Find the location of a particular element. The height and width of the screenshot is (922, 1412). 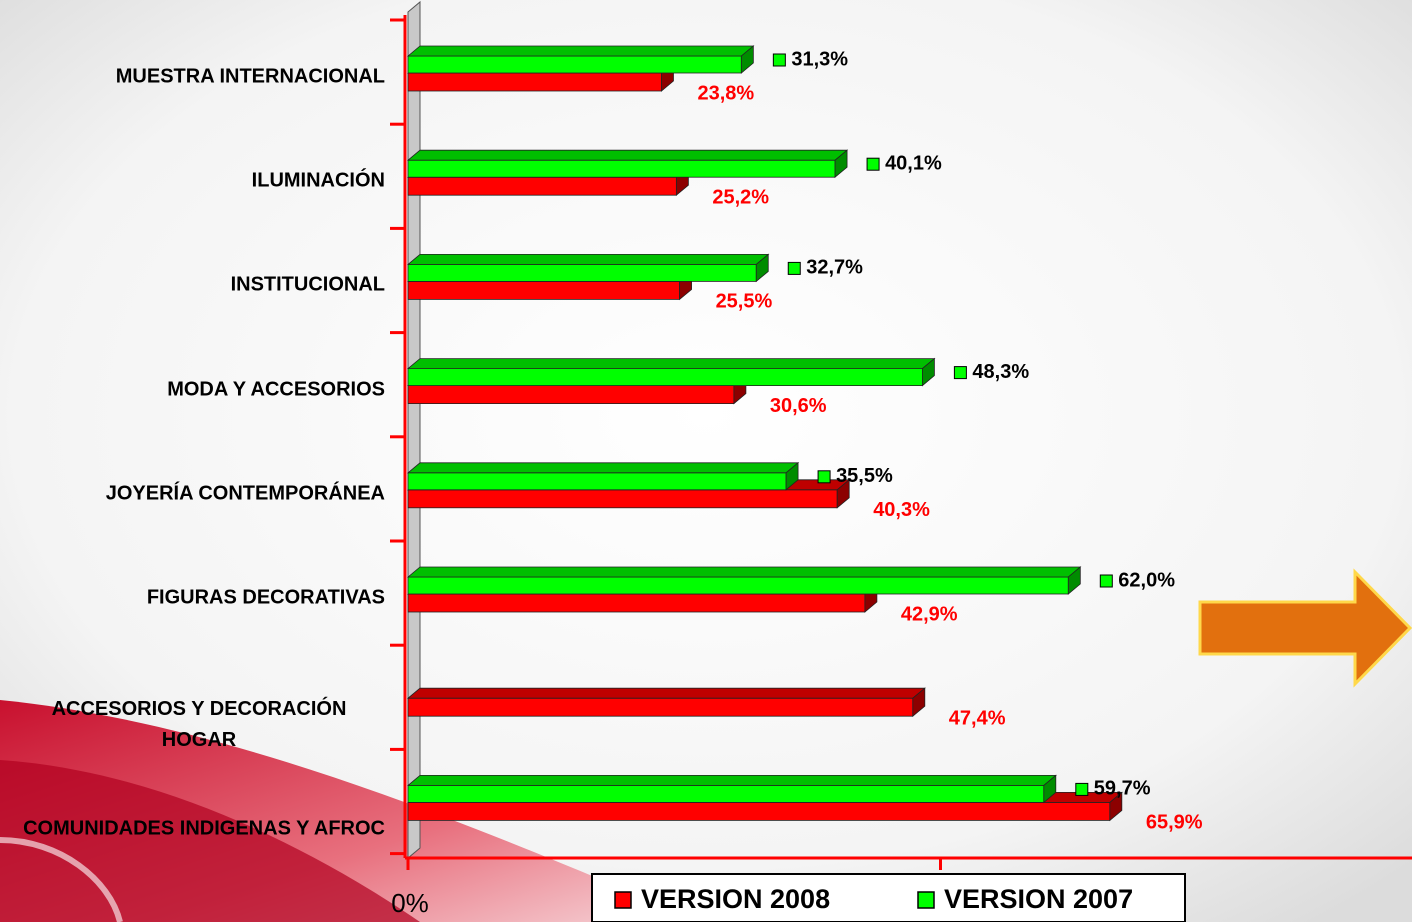

y-tick-label: FIGURAS DECORATIVAS is located at coordinates (265, 597).